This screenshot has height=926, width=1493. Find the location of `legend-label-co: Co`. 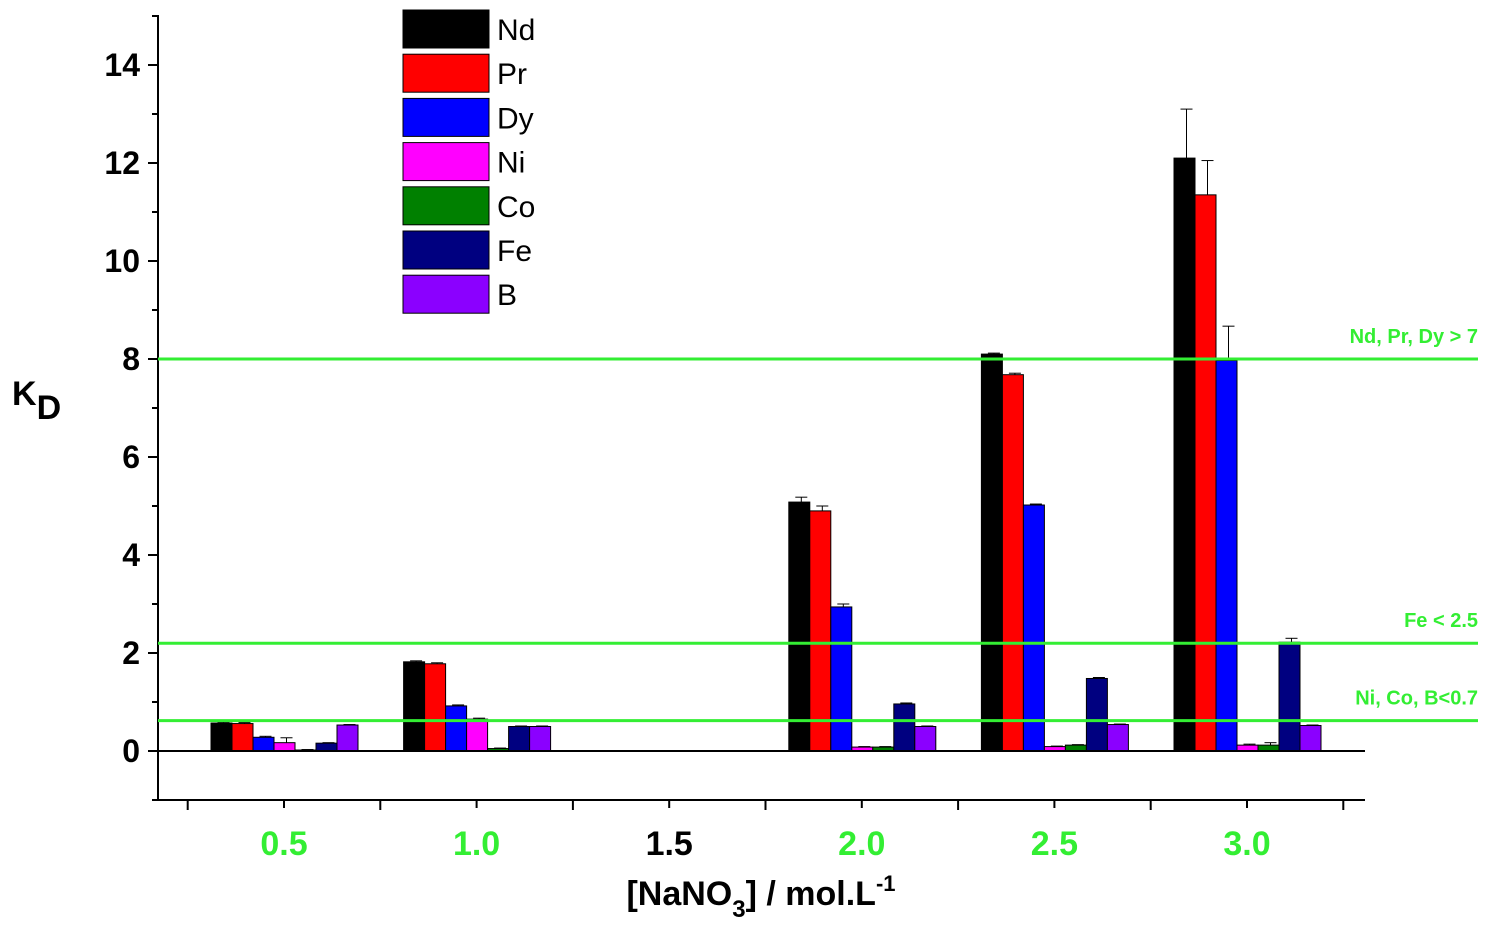

legend-label-co: Co is located at coordinates (516, 207).